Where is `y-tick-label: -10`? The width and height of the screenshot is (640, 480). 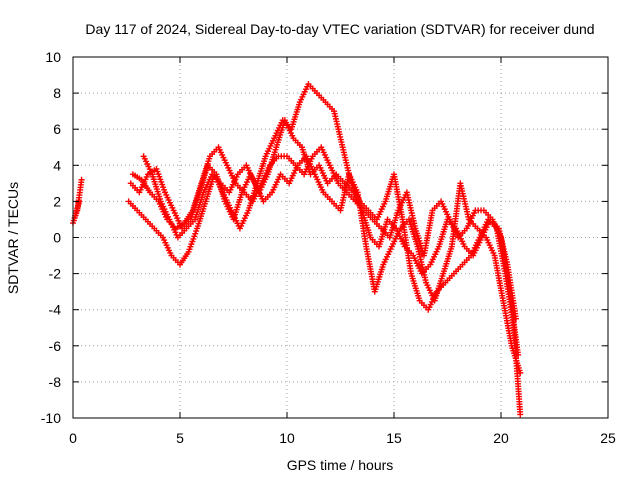
y-tick-label: -10 is located at coordinates (51, 418).